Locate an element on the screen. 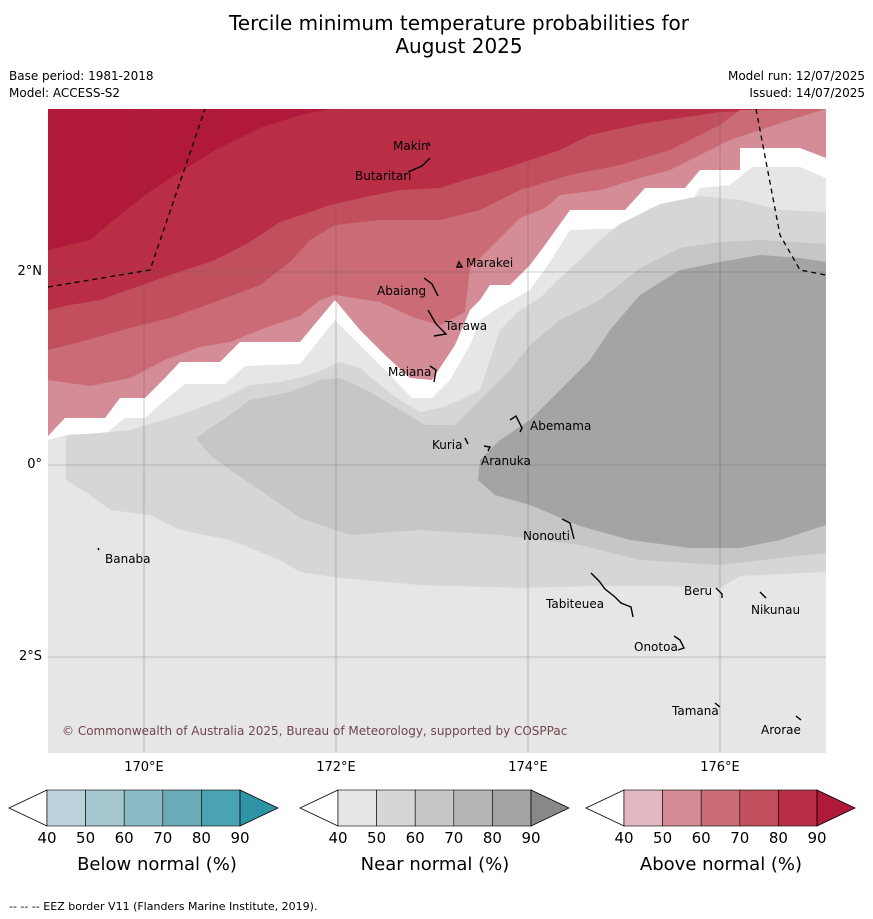 This screenshot has height=919, width=873. base-period: Base period: 1981-2018 is located at coordinates (81, 76).